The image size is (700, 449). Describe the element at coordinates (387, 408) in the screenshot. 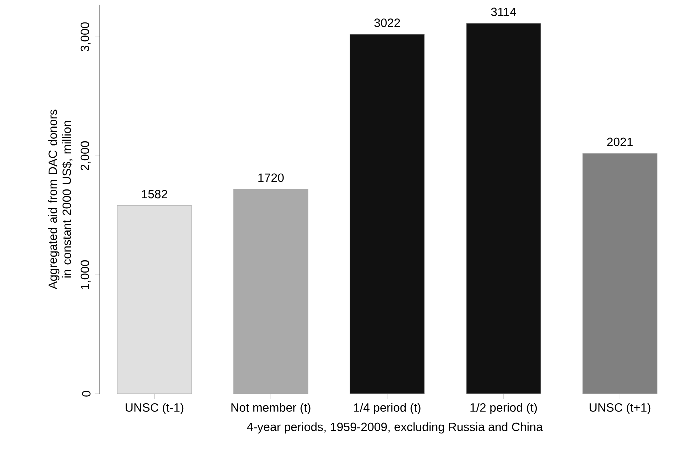

I see `x-tick-label: 1/4 period (t)` at that location.